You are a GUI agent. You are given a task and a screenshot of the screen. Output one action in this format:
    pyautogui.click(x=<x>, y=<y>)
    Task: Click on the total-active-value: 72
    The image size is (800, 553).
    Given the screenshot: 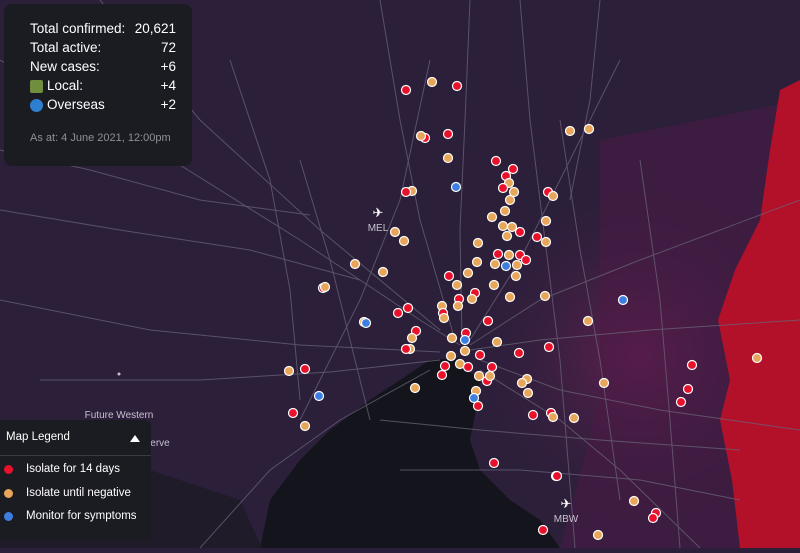 What is the action you would take?
    pyautogui.click(x=168, y=47)
    